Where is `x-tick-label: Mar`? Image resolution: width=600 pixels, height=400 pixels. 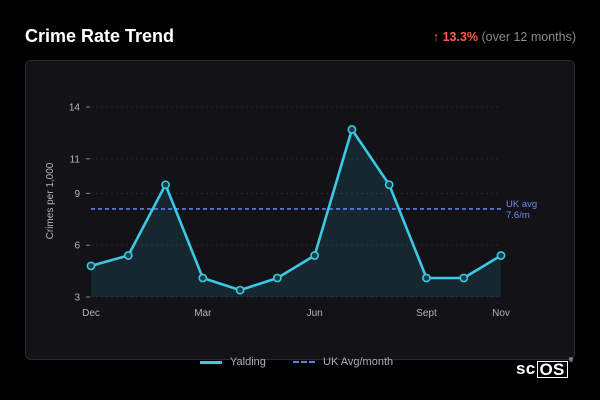
x-tick-label: Mar is located at coordinates (203, 313).